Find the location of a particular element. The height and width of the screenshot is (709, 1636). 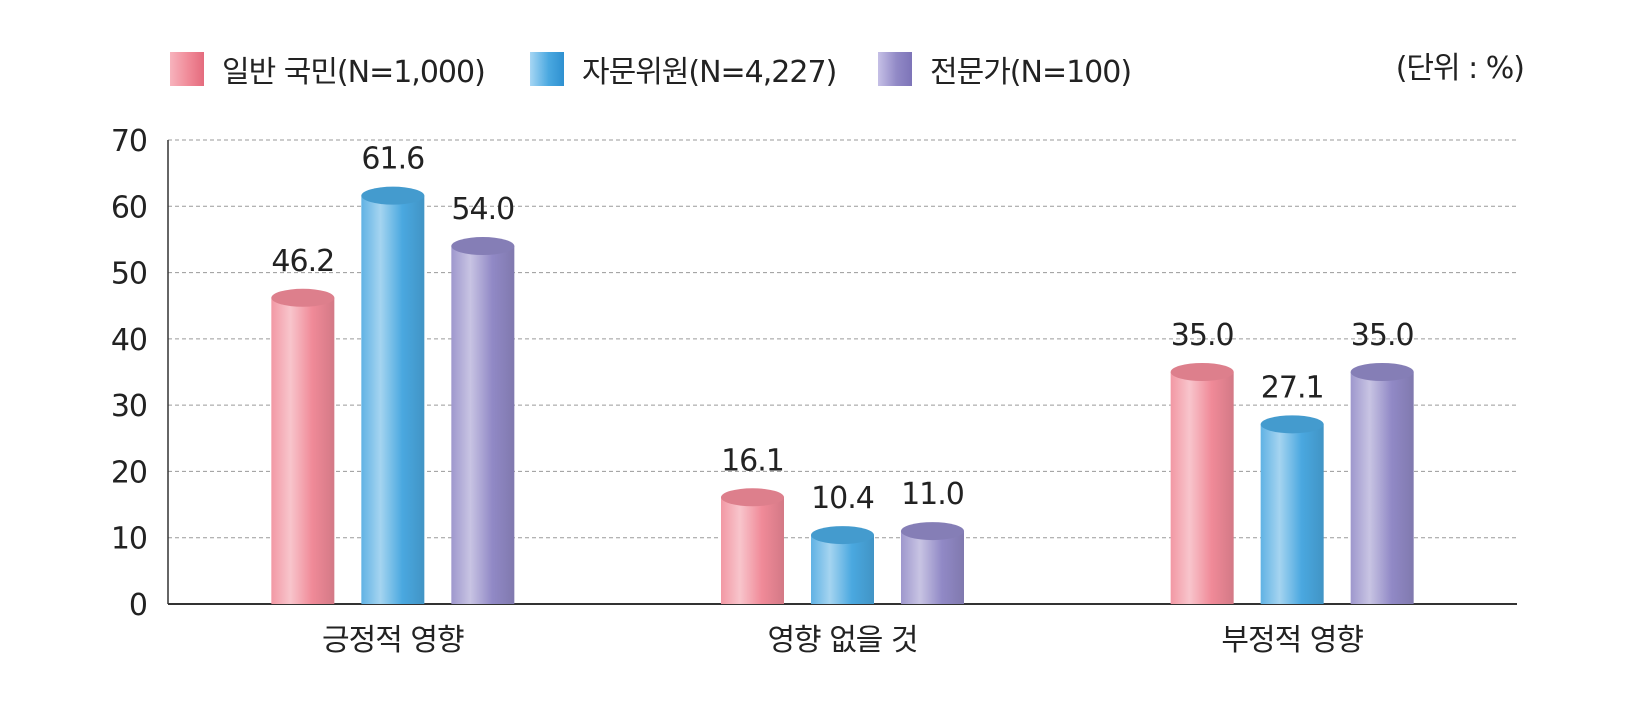

category-labels: 긍정적 영향 영향 없을 것 부정적 영향 is located at coordinates (843, 640).